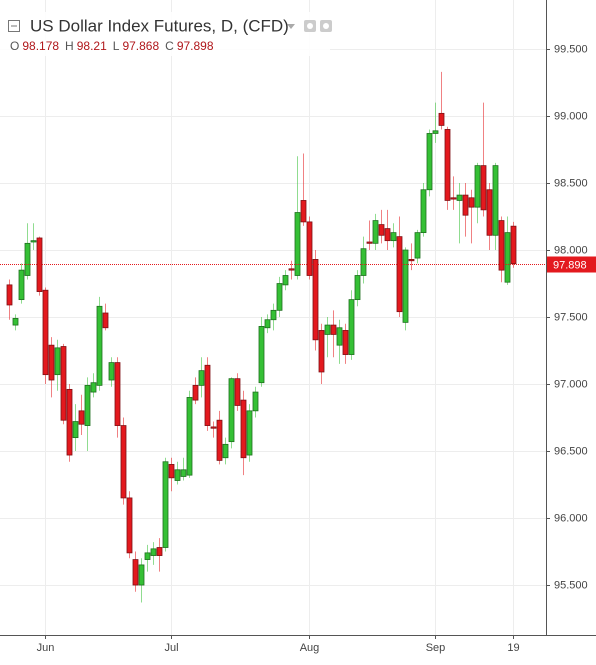 The image size is (596, 665). What do you see at coordinates (46, 648) in the screenshot?
I see `x-tick-label: Jun` at bounding box center [46, 648].